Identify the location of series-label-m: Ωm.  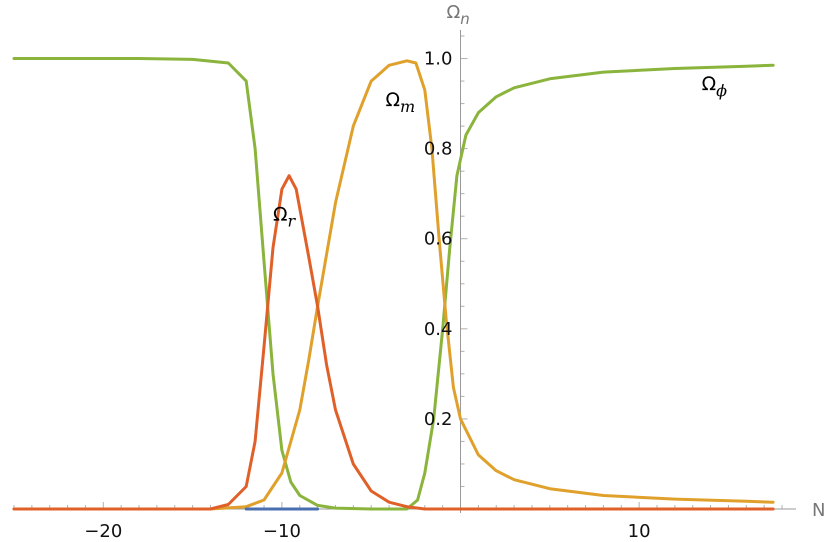
(400, 102).